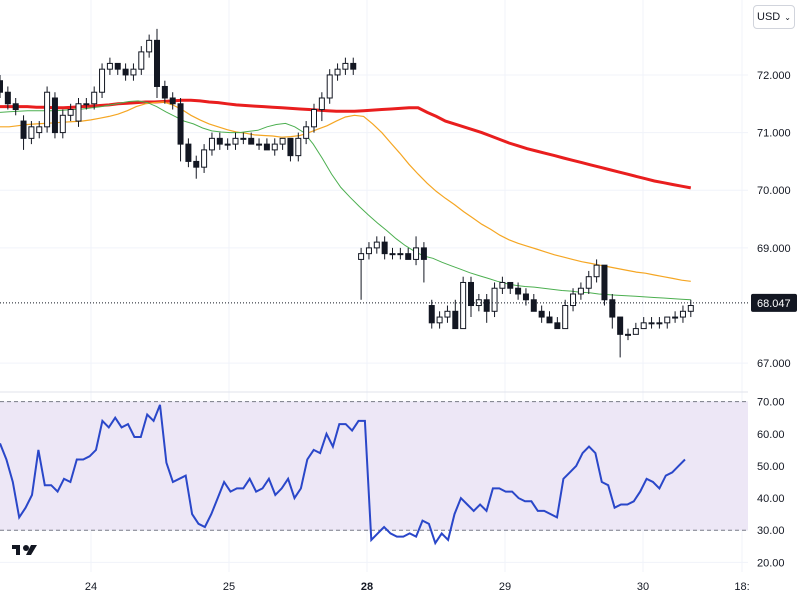 The width and height of the screenshot is (800, 600). I want to click on rsi-tick-label: 30.00, so click(771, 531).